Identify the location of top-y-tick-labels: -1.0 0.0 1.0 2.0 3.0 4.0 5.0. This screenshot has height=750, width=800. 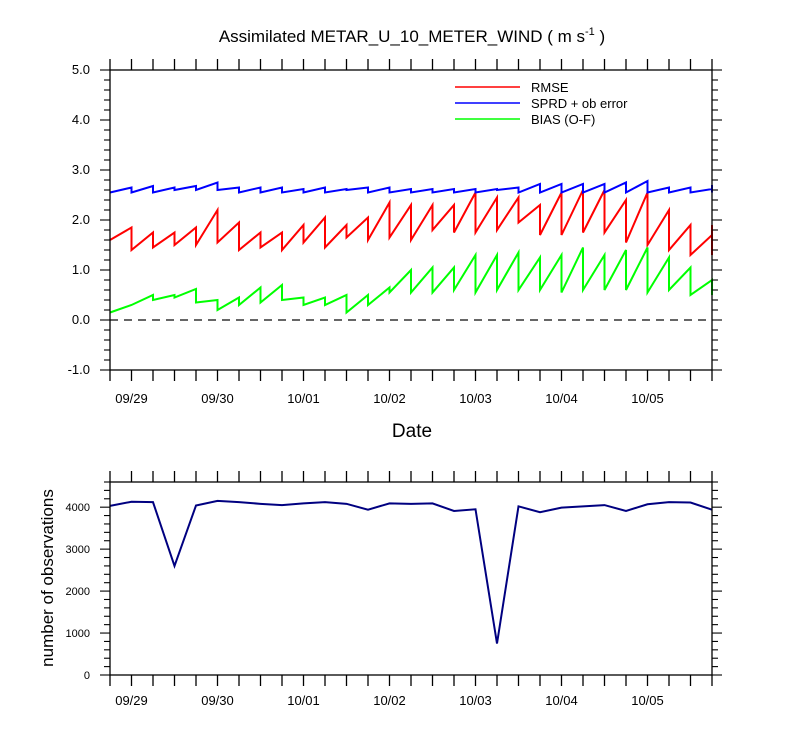
(79, 219).